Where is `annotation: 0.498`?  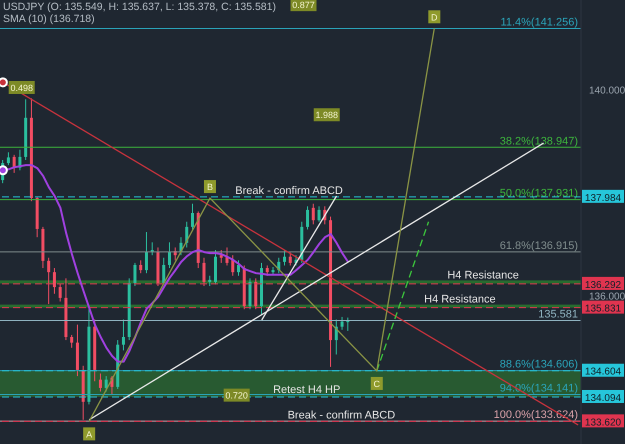
annotation: 0.498 is located at coordinates (21, 87).